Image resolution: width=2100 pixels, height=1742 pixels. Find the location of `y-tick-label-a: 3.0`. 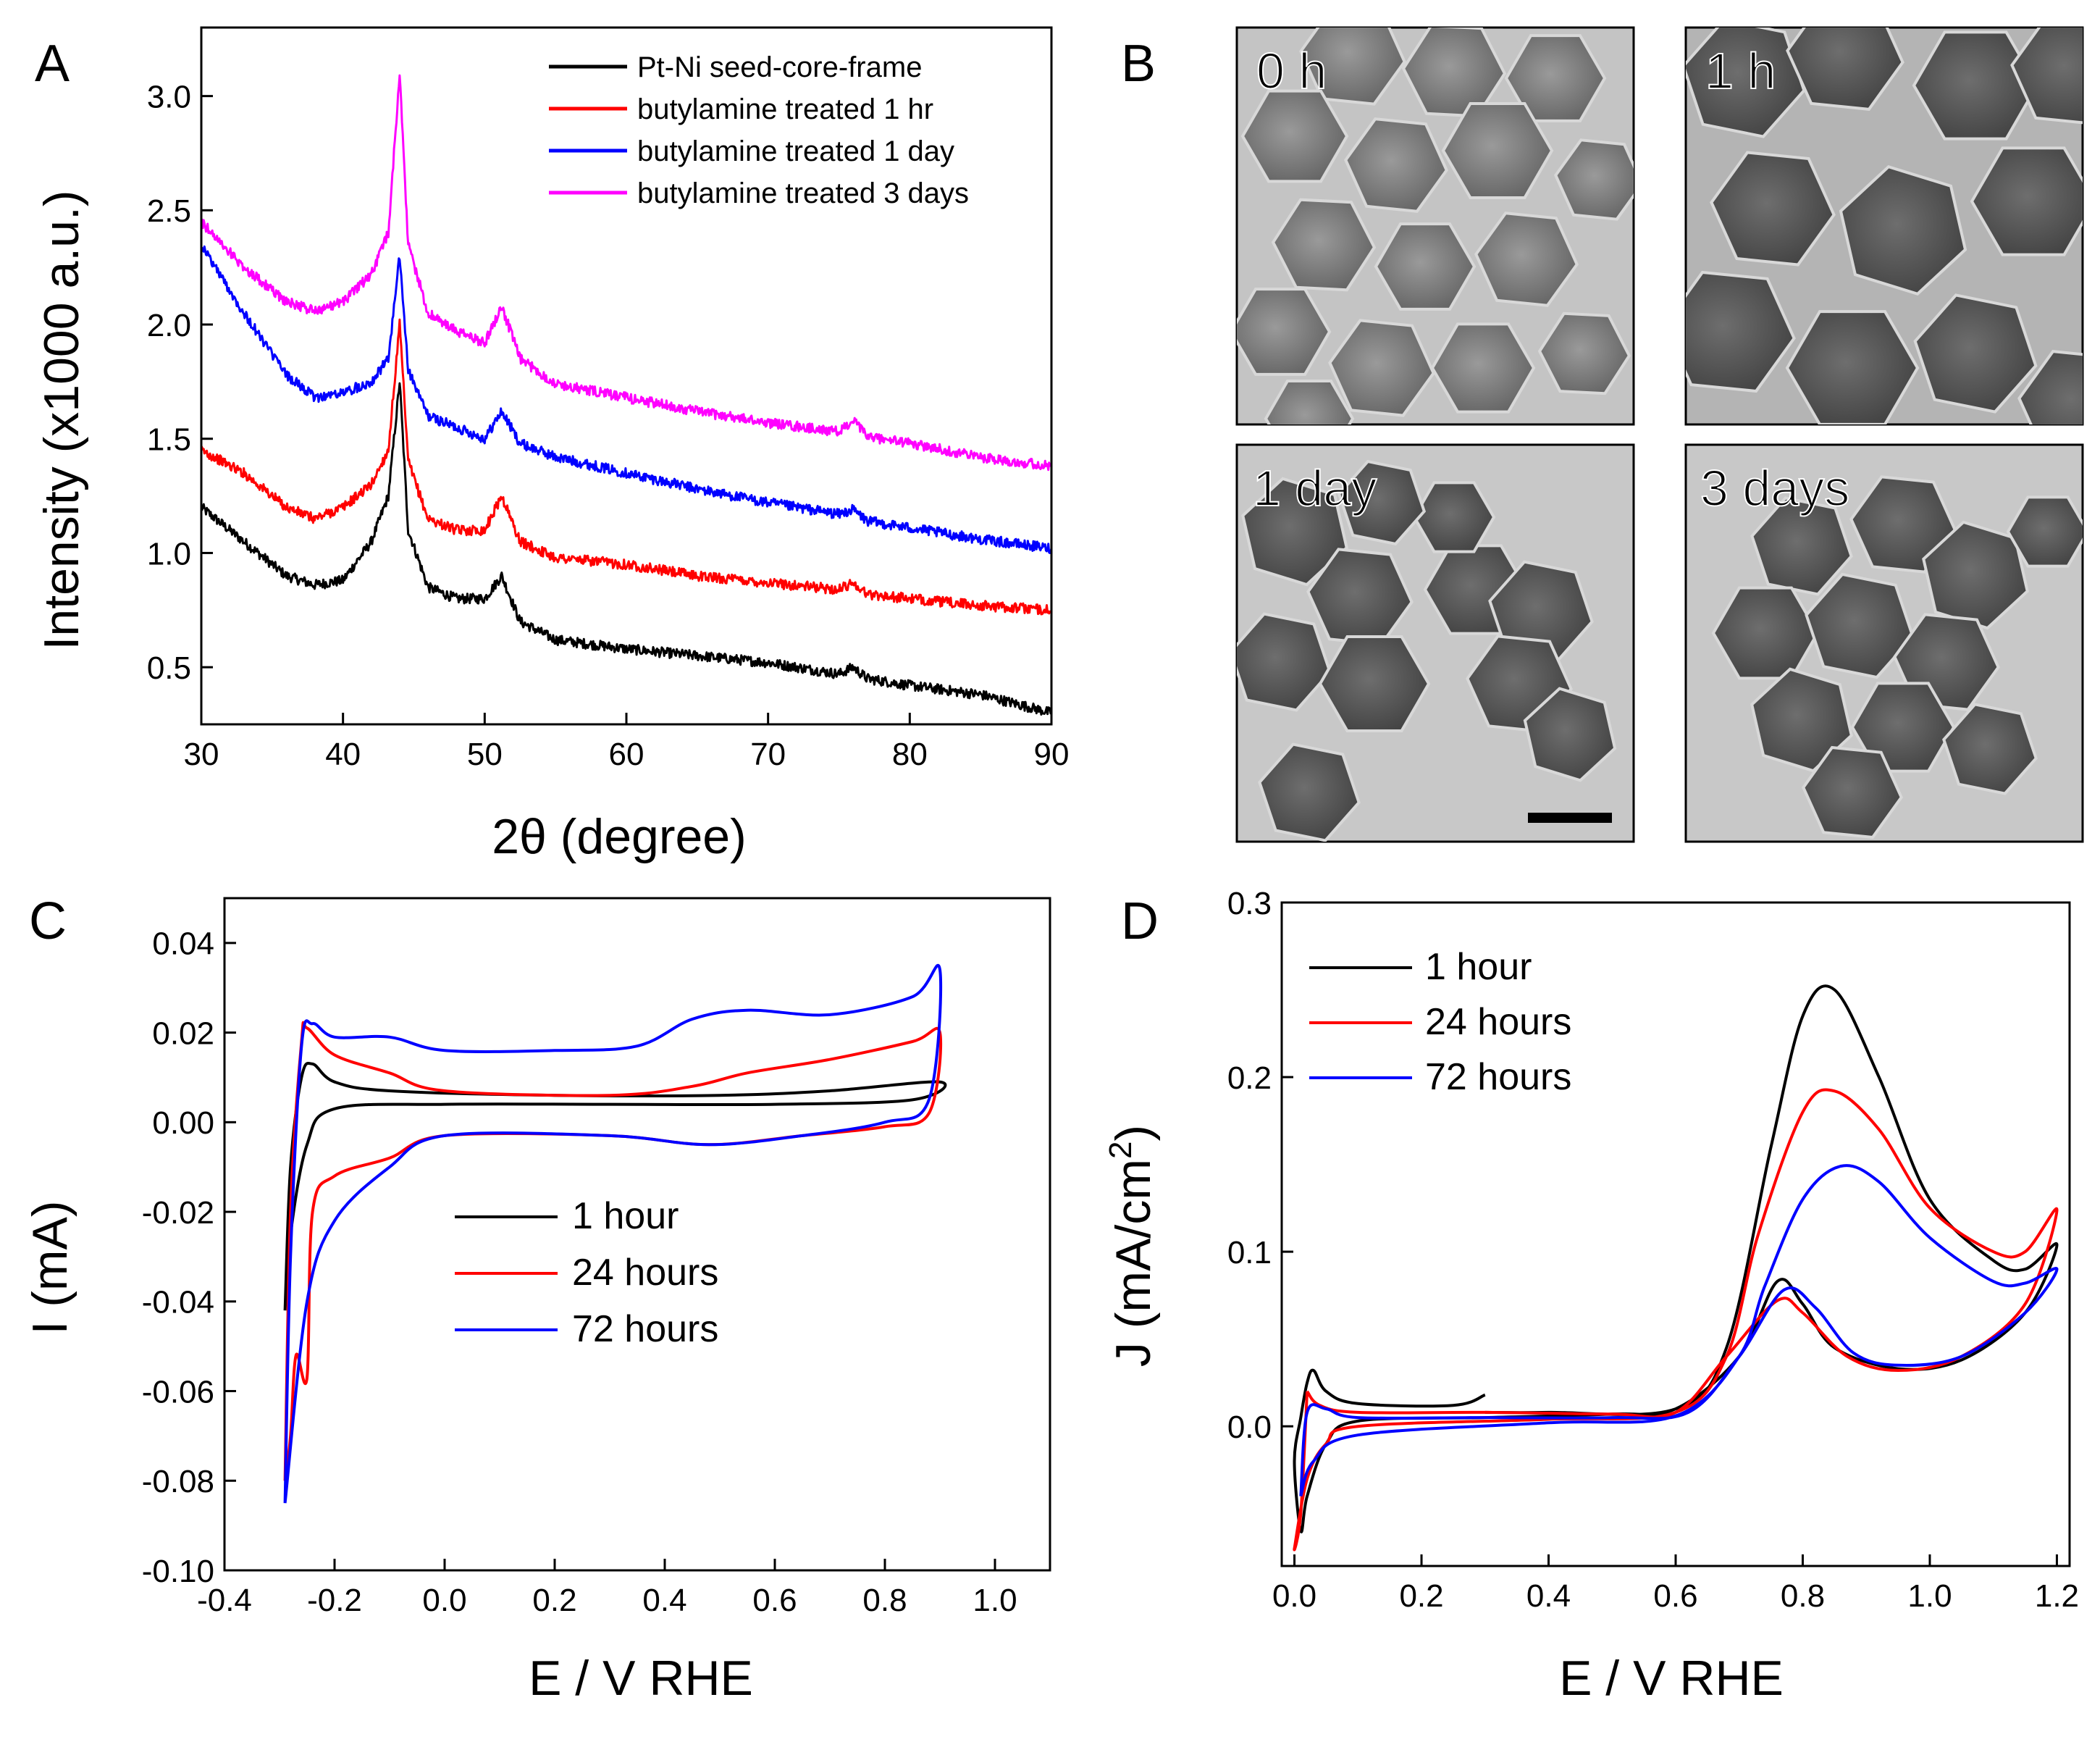

y-tick-label-a: 3.0 is located at coordinates (169, 97).